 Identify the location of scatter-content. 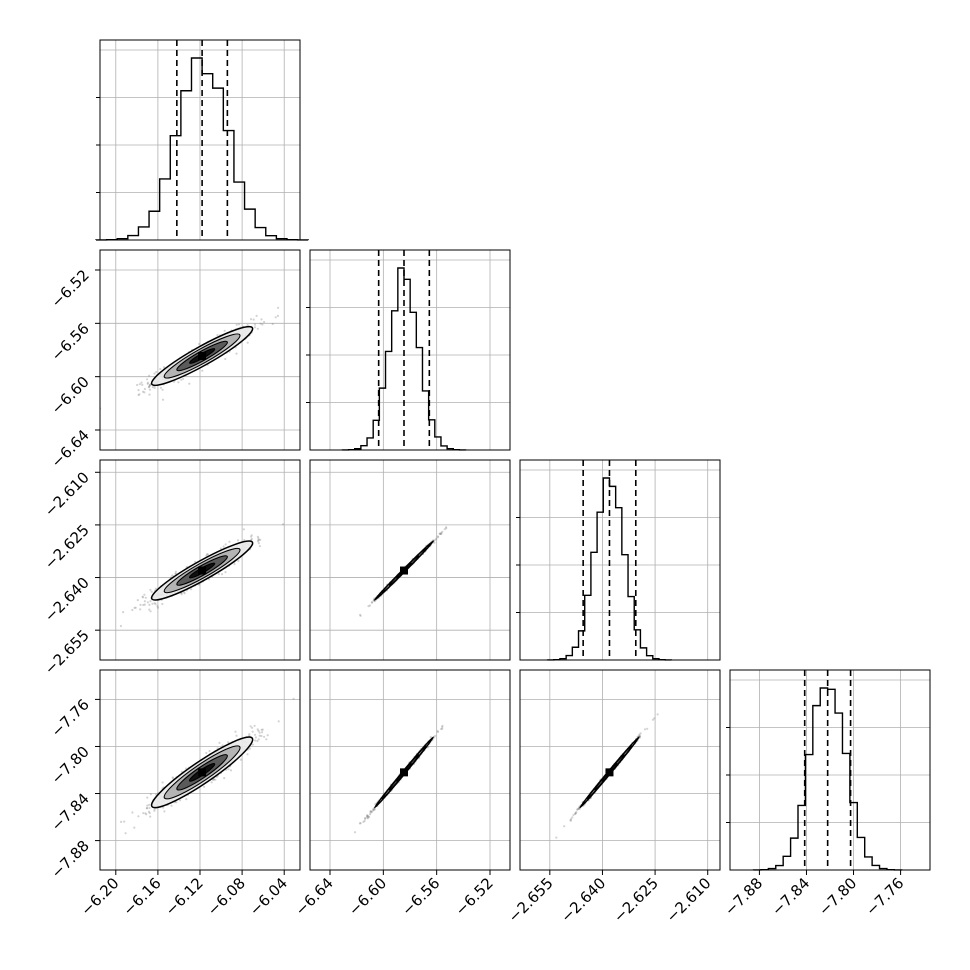
(403, 571).